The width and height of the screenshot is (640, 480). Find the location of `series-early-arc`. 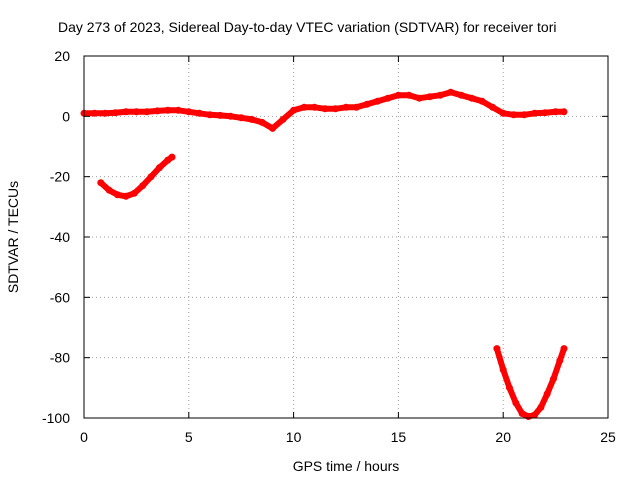

series-early-arc is located at coordinates (136, 176).